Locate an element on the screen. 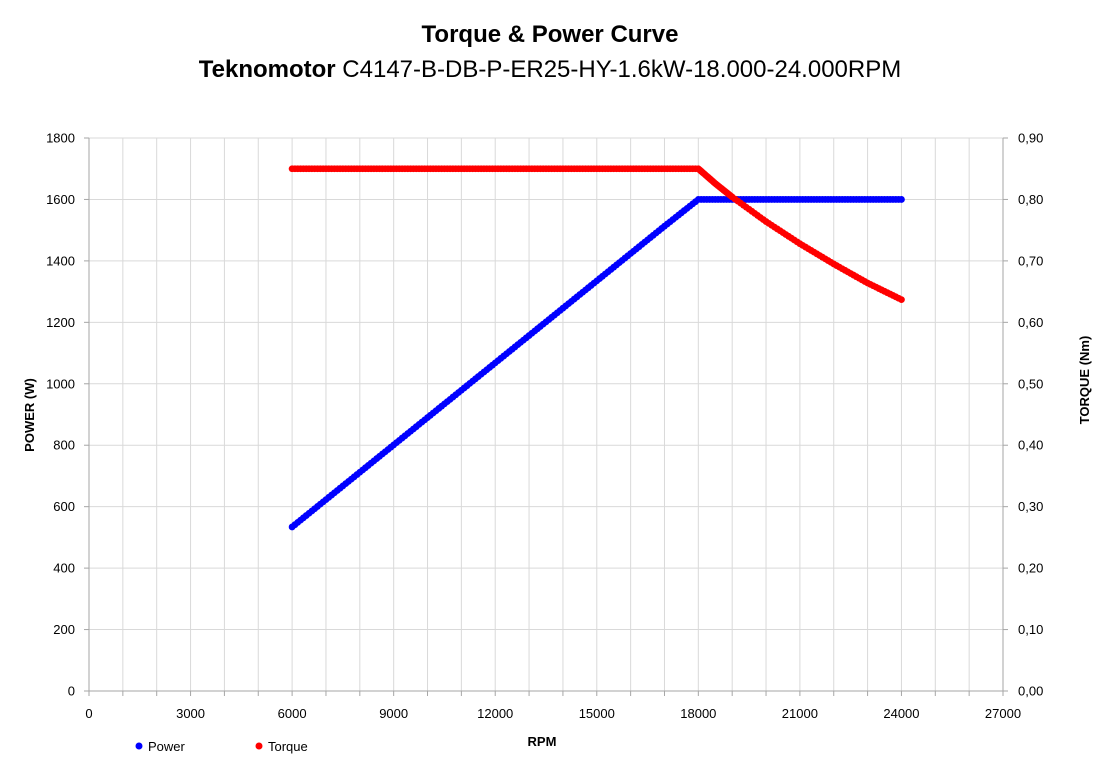 The image size is (1104, 762). x-tick-label: 24000 is located at coordinates (901, 713).